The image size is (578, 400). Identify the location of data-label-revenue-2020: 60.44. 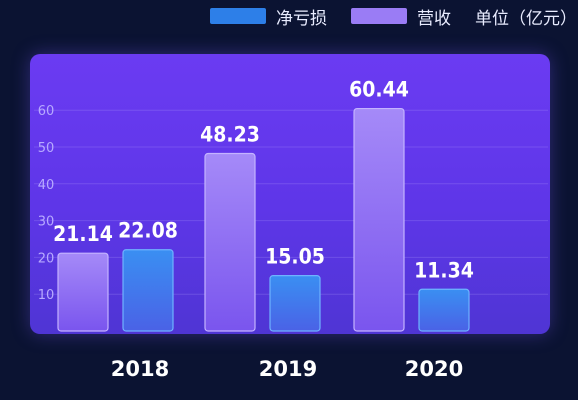
(379, 90).